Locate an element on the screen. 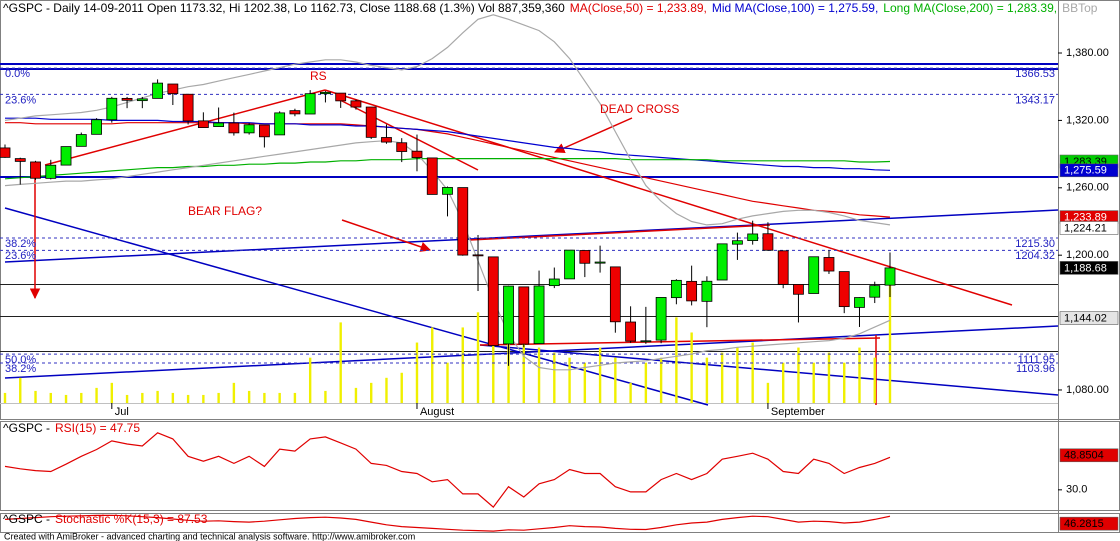 This screenshot has width=1120, height=541. fib-name: 38.2% is located at coordinates (20, 369).